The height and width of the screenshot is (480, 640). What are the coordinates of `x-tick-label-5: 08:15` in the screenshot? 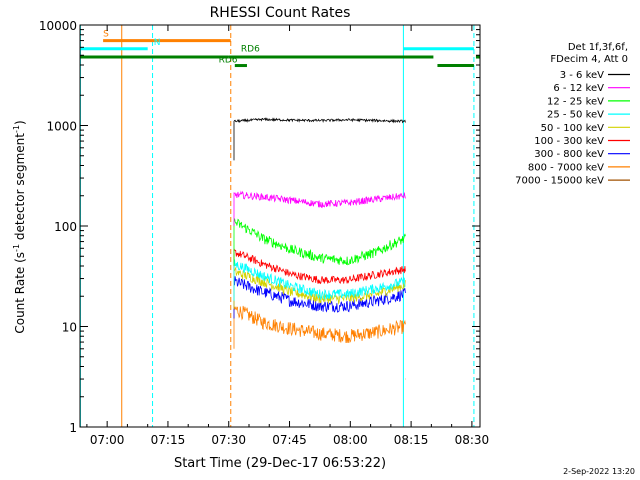 It's located at (411, 440).